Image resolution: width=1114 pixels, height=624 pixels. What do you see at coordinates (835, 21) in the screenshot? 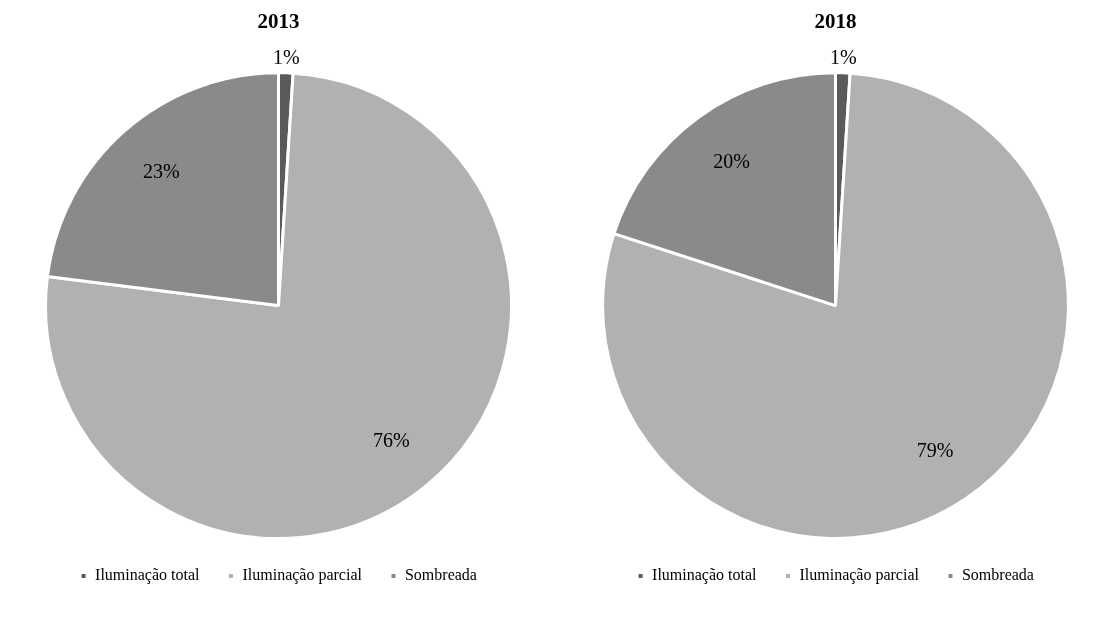
I see `chart-title: 2018` at bounding box center [835, 21].